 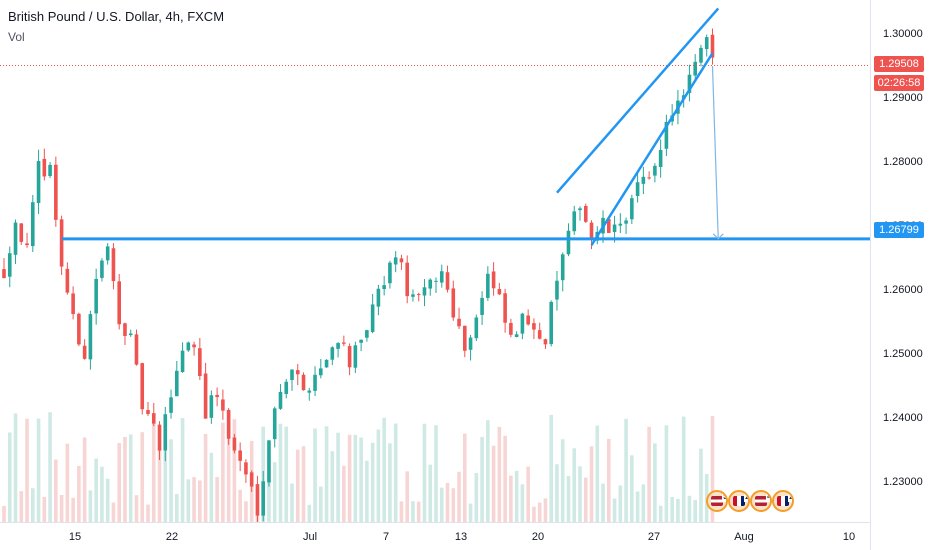 What do you see at coordinates (899, 83) in the screenshot?
I see `countdown-badge: 02:26:58` at bounding box center [899, 83].